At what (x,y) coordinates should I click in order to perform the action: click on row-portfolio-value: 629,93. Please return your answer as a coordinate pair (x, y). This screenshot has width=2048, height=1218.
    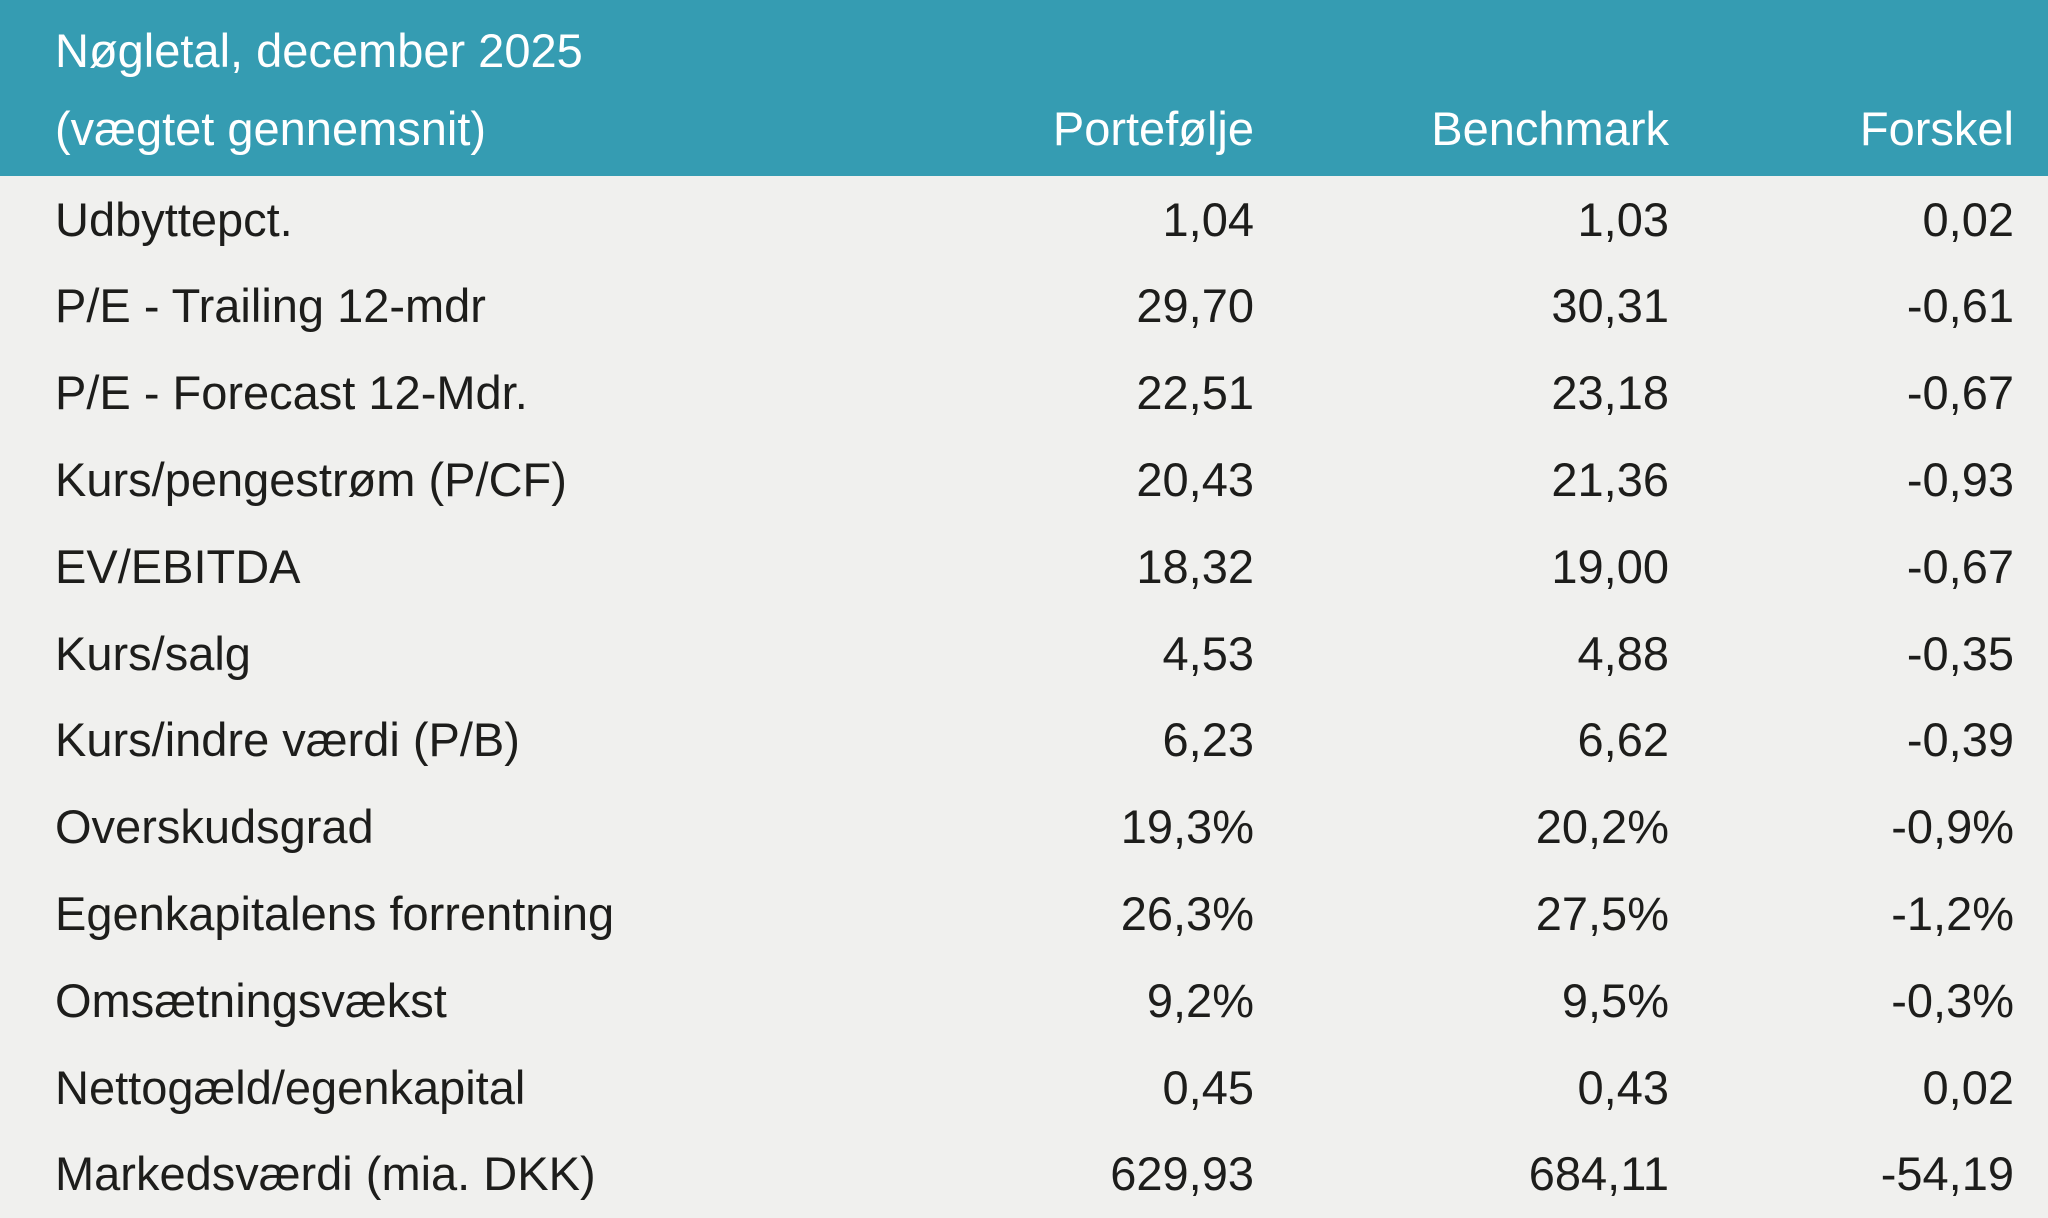
    Looking at the image, I should click on (1182, 1174).